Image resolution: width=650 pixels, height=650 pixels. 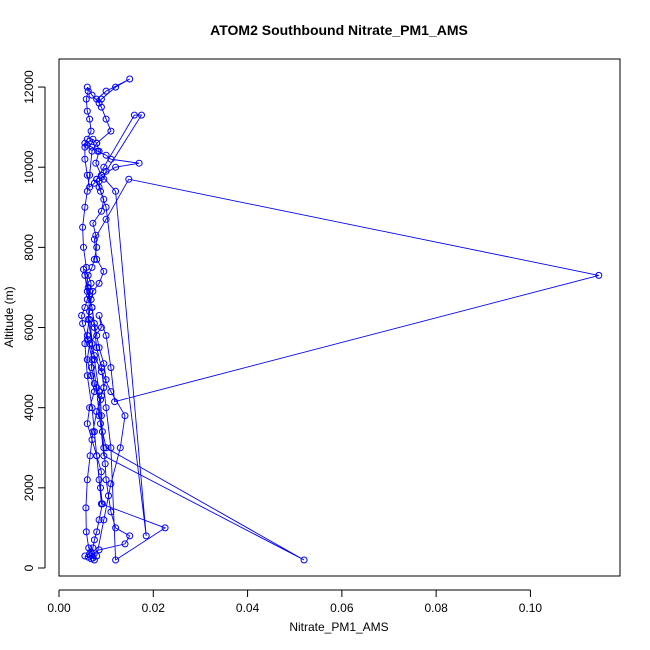 I want to click on x-axis-label: Nitrate_PM1_AMS, so click(x=338, y=627).